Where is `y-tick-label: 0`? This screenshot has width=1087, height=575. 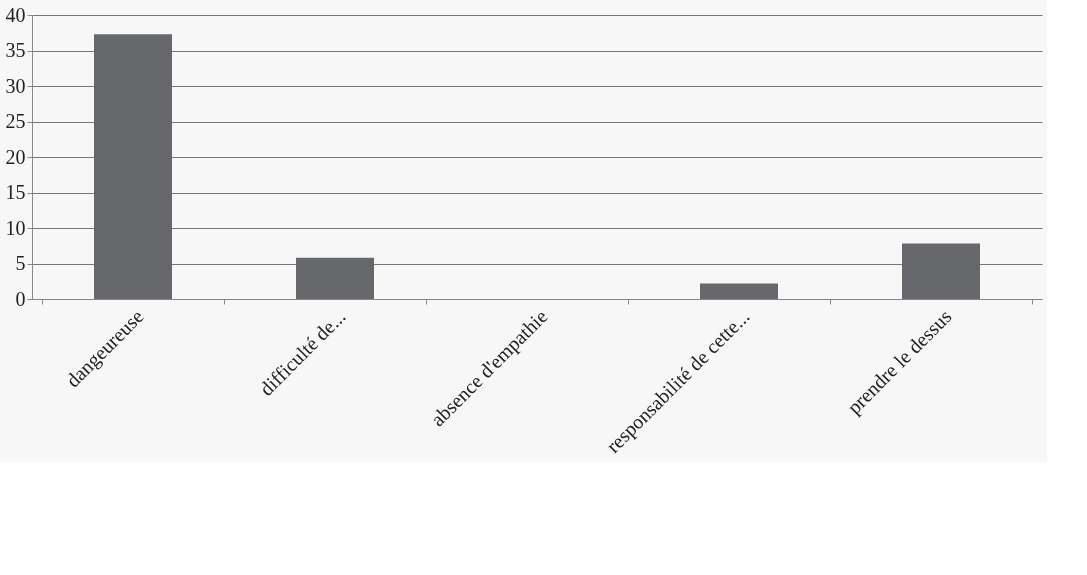 y-tick-label: 0 is located at coordinates (20, 298).